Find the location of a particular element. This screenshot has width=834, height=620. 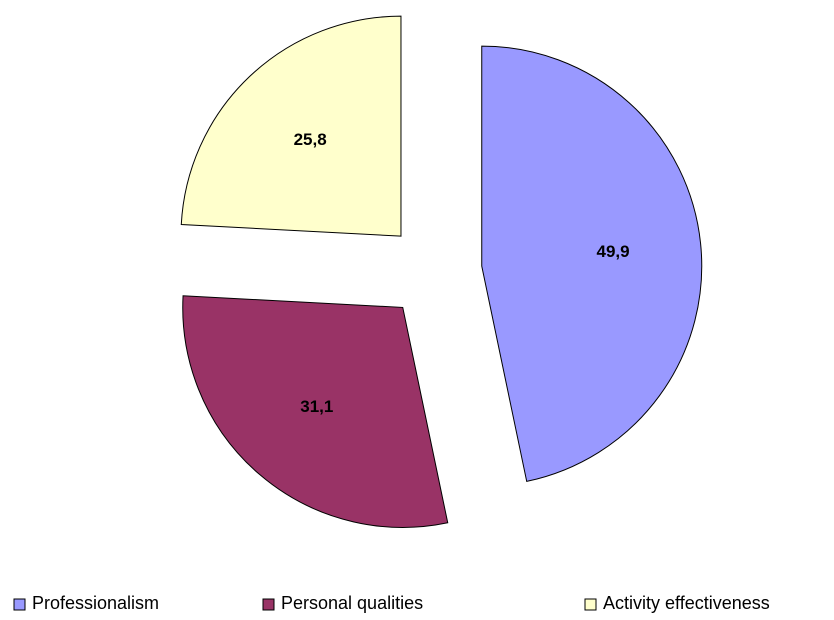

data-label: 49,9 is located at coordinates (613, 251).